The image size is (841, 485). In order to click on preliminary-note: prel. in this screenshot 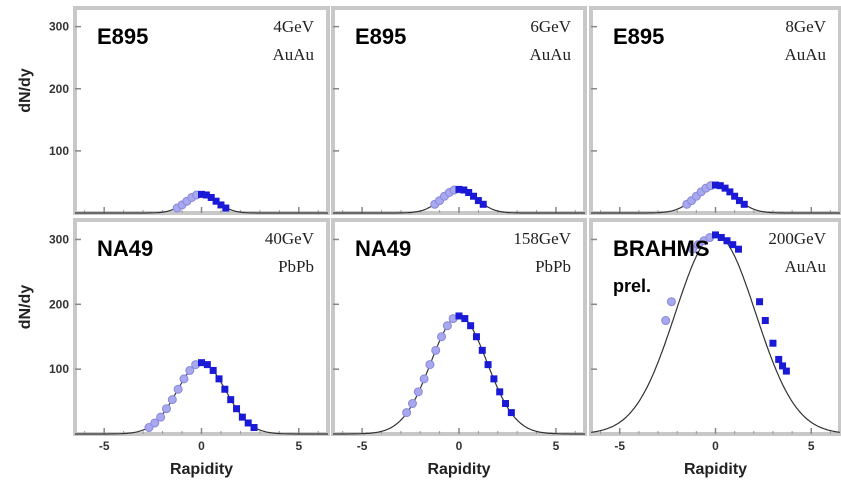, I will do `click(632, 286)`.